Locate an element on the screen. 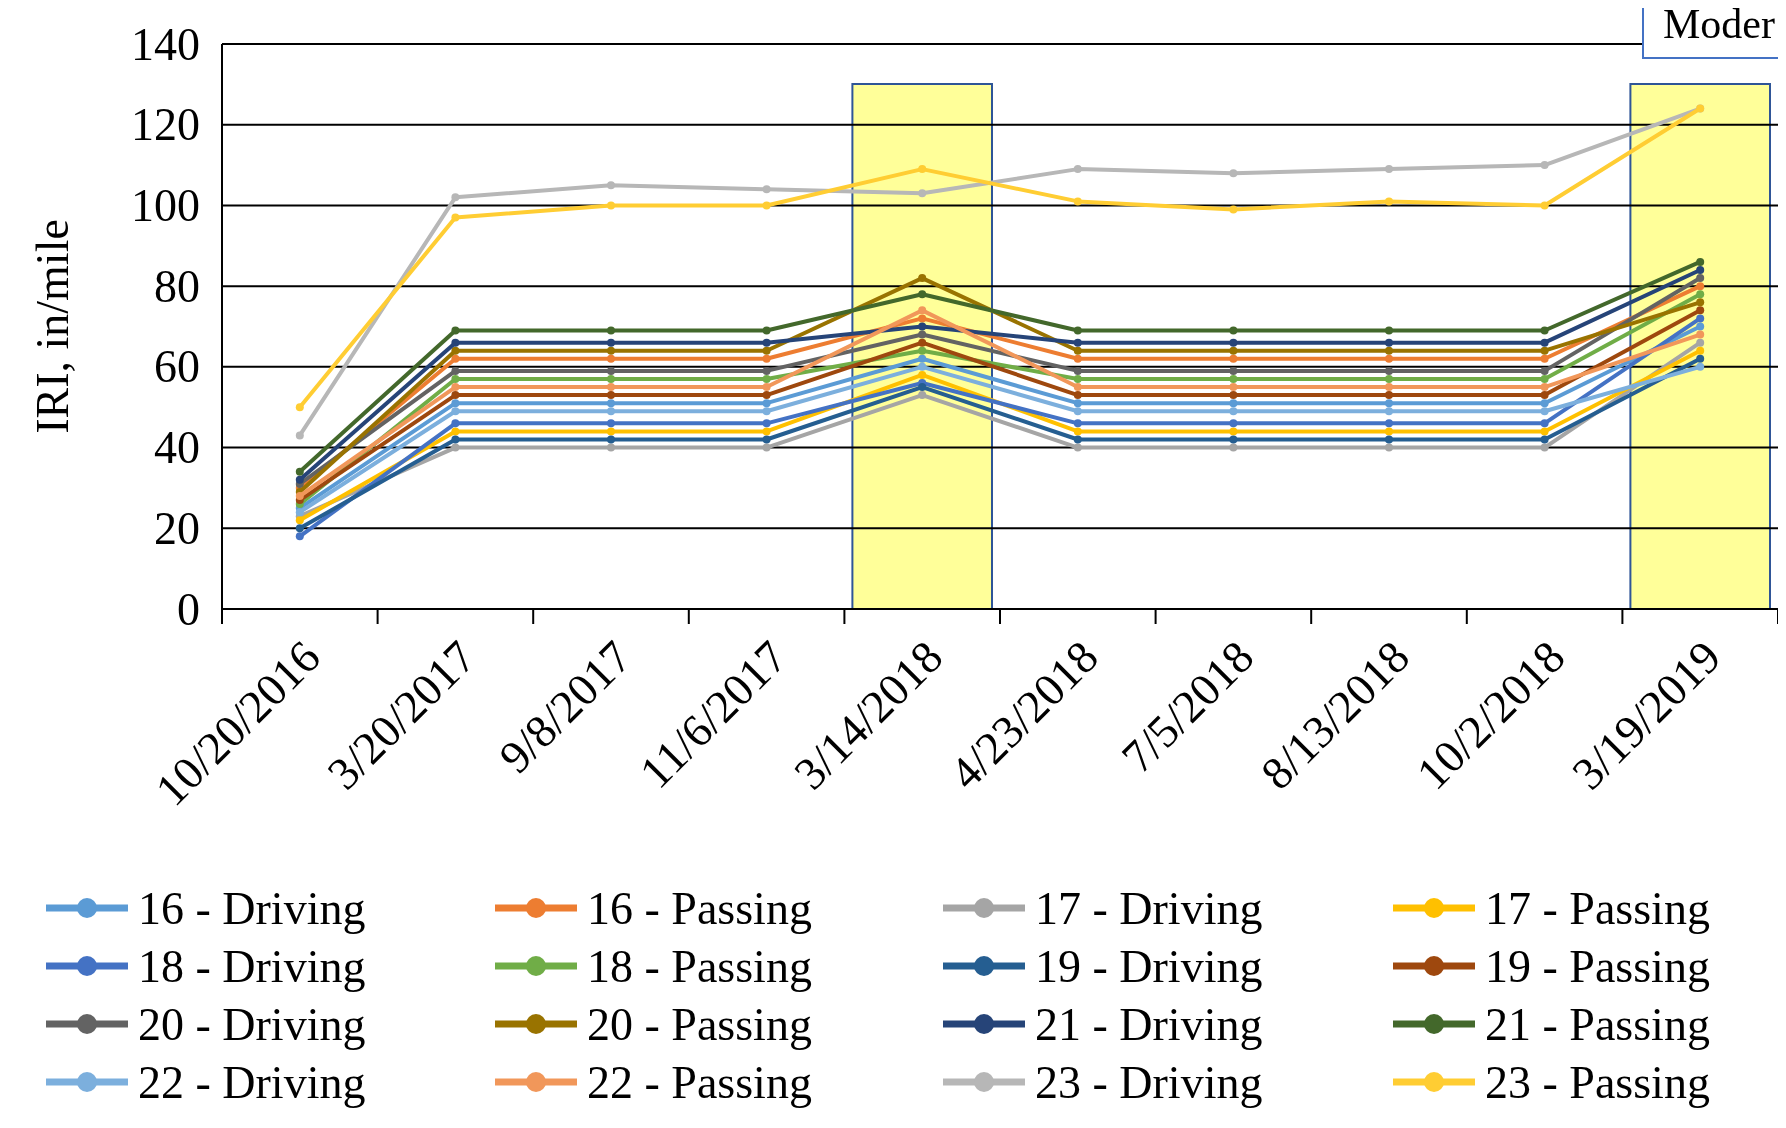  legend-label: 16 - Passing is located at coordinates (699, 908).